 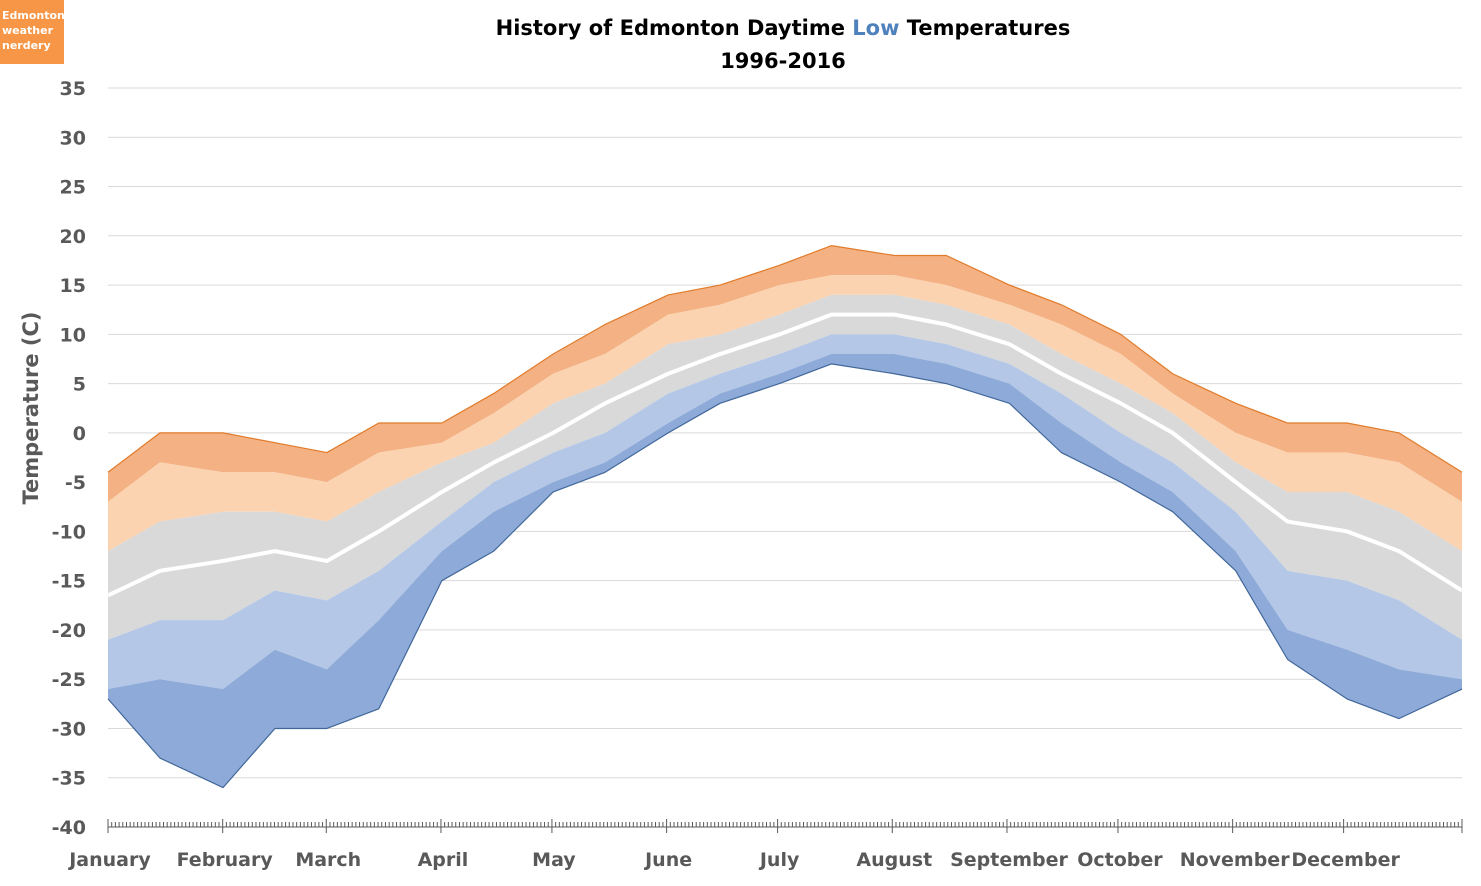 I want to click on y-tick-label: 5, so click(x=79, y=385).